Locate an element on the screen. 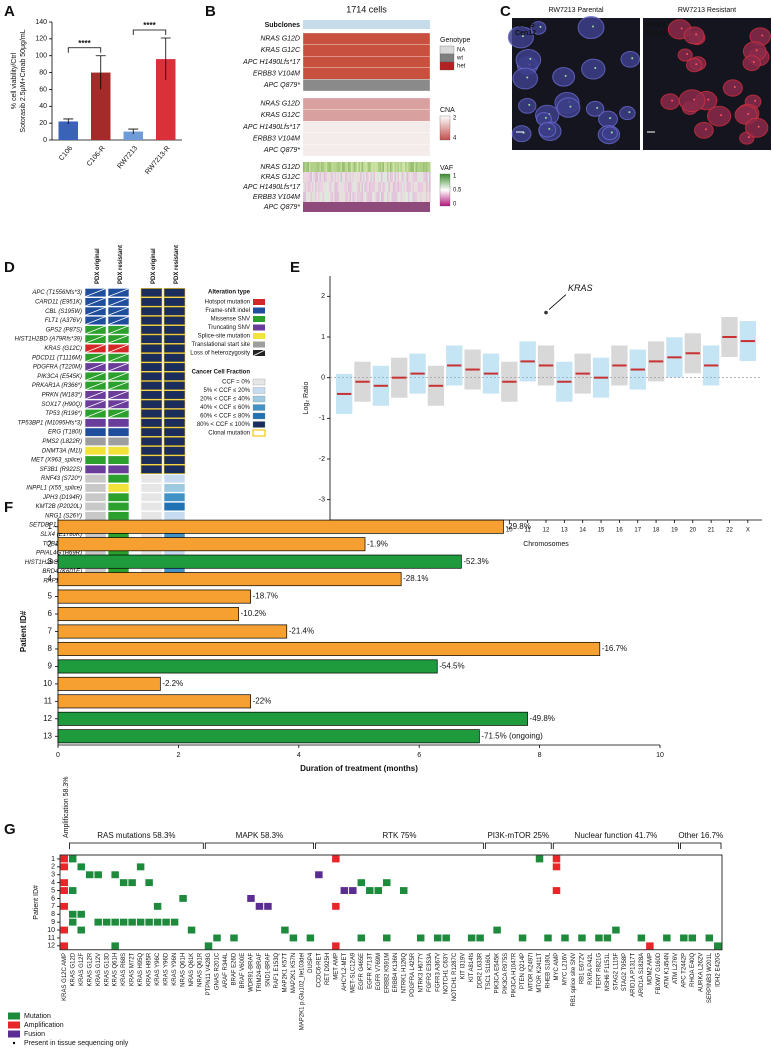 This screenshot has height=1050, width=773. column-header: PDX original is located at coordinates (154, 266).